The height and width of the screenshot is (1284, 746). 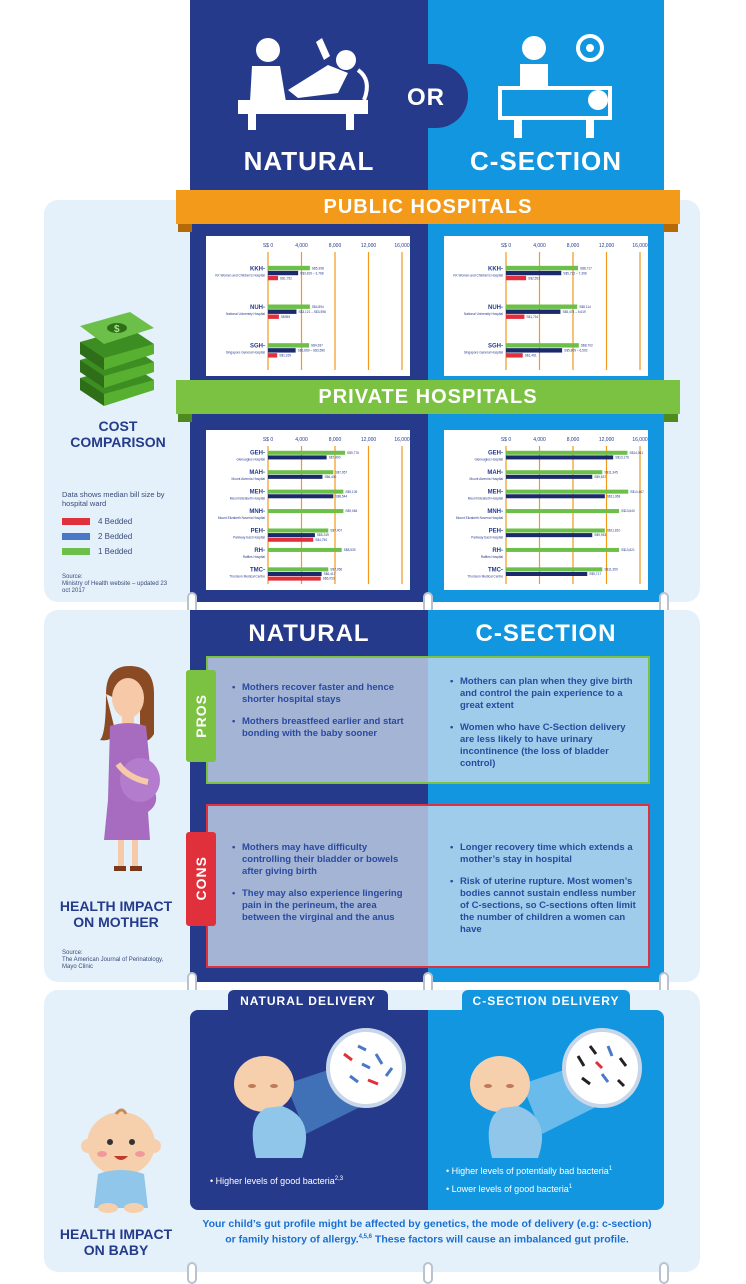 I want to click on chart-data-label: S$6,053, so click(x=329, y=579).